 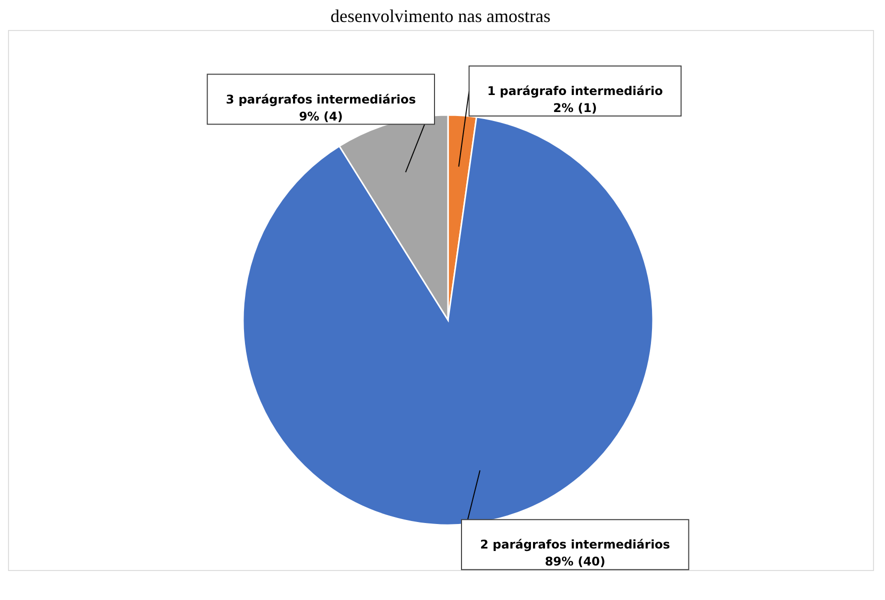 I want to click on data-label: 2% (1), so click(x=575, y=107).